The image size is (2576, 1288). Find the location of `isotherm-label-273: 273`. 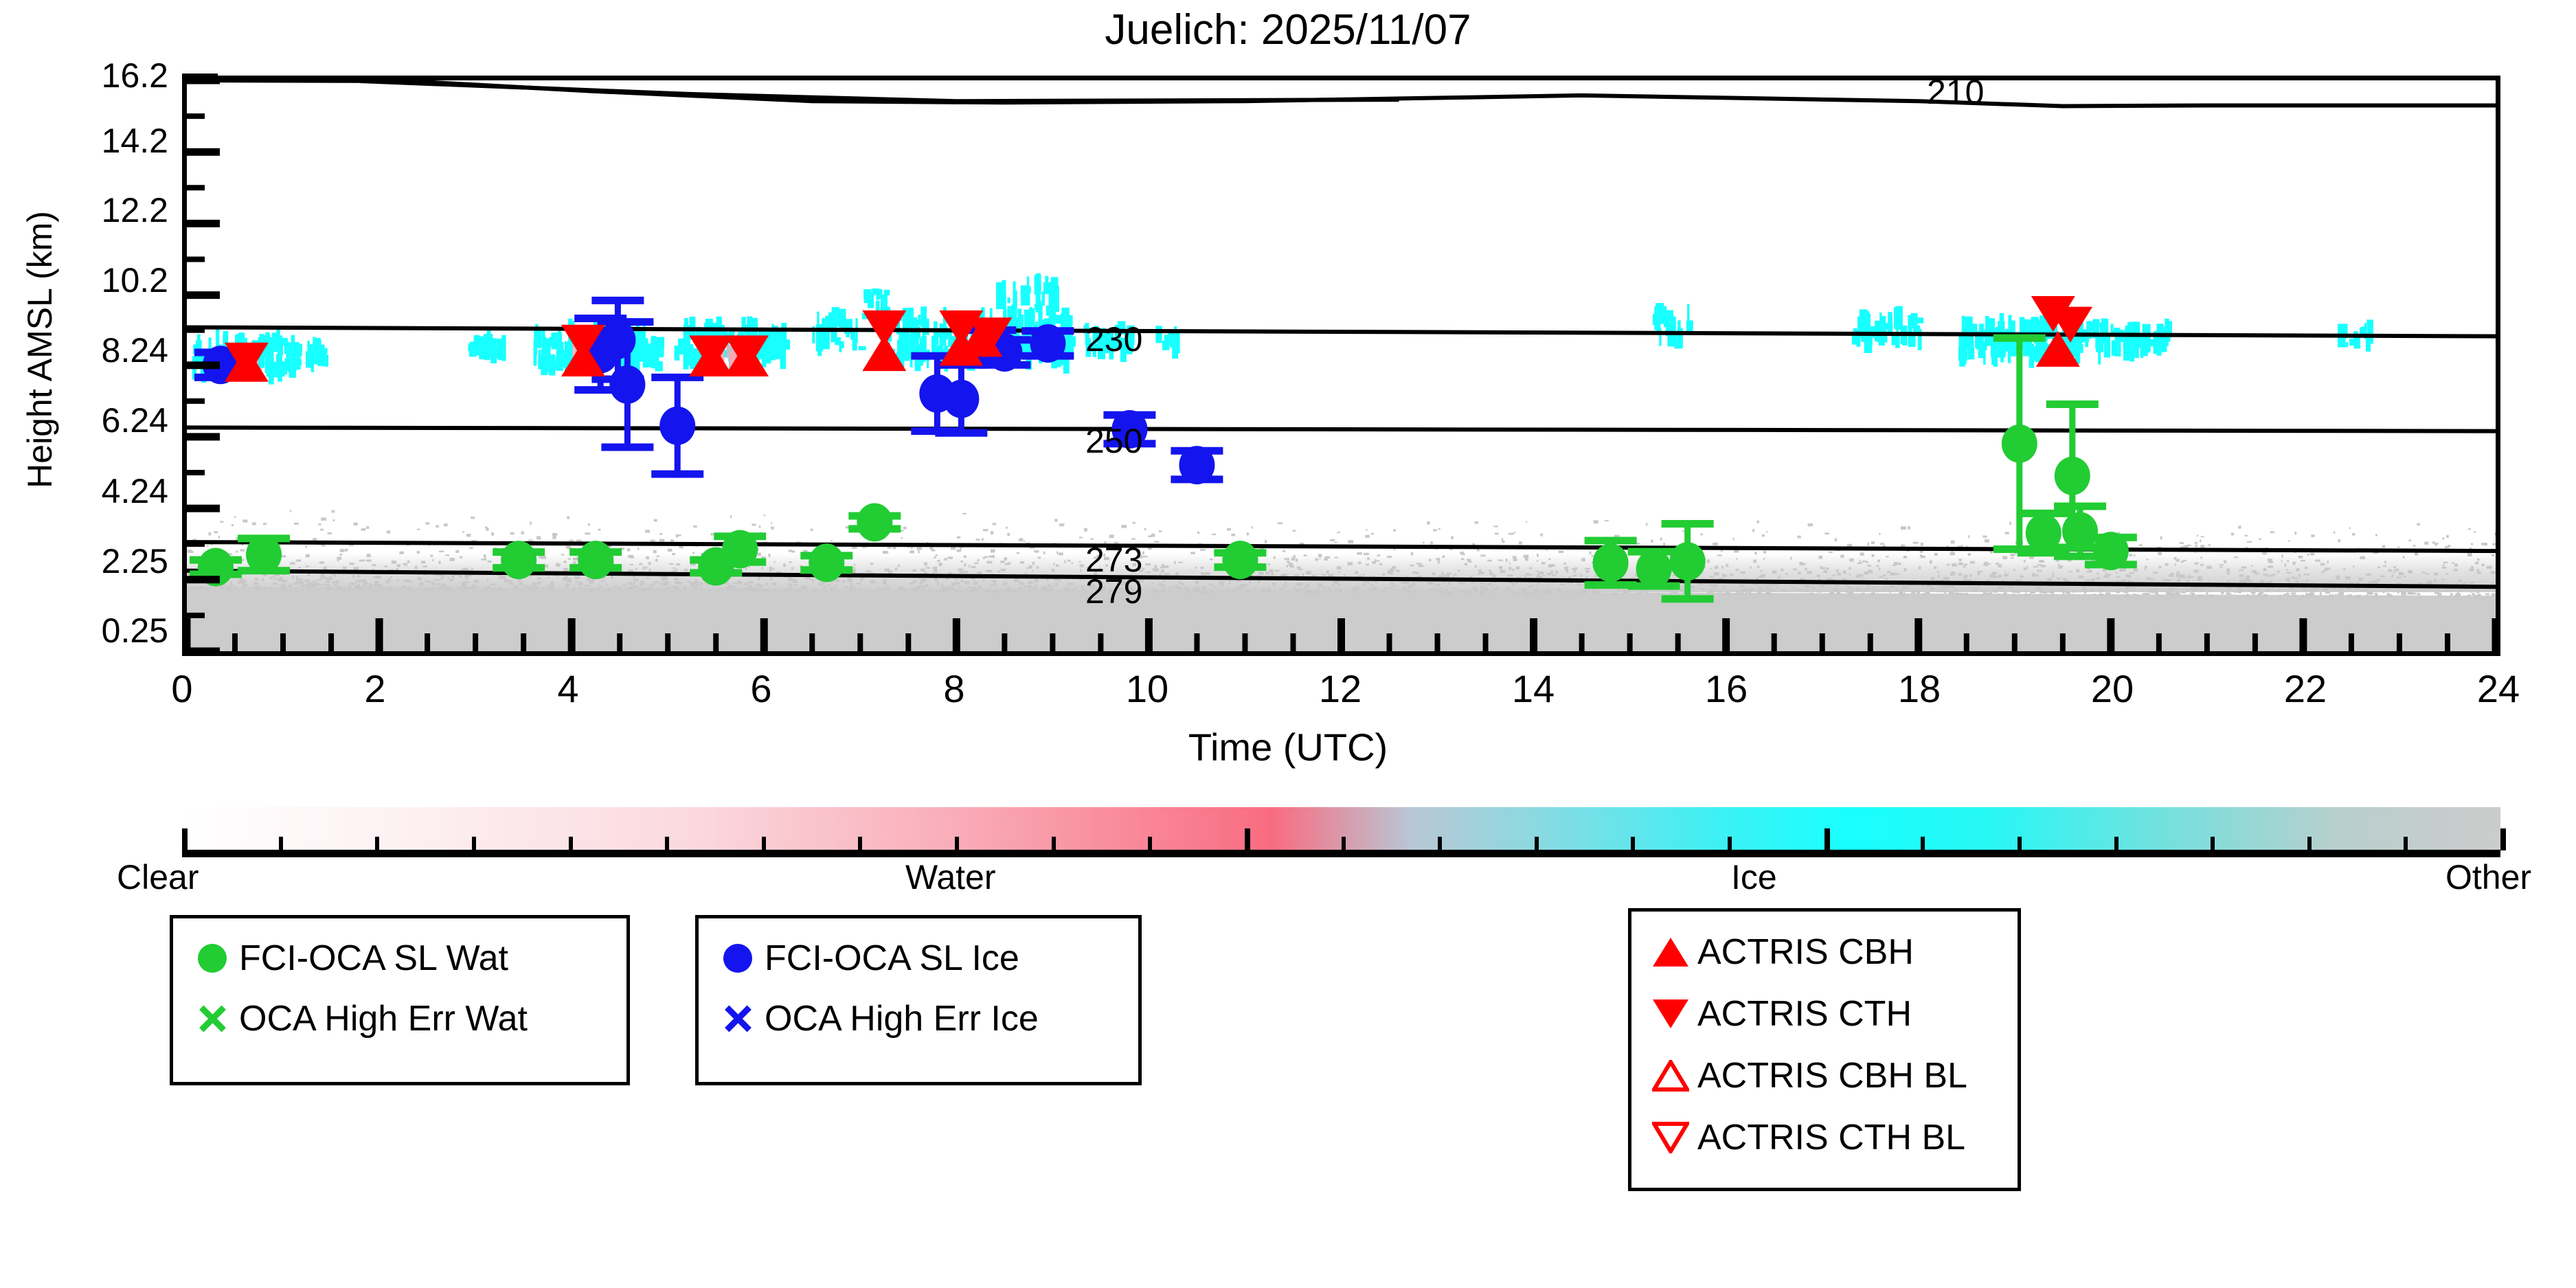

isotherm-label-273: 273 is located at coordinates (1114, 560).